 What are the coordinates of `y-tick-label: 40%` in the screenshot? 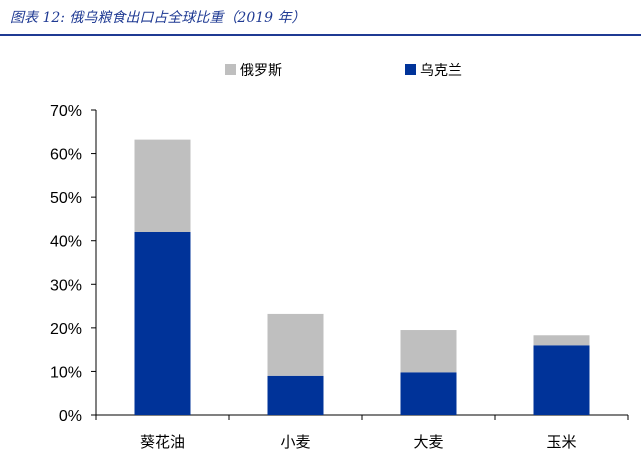 It's located at (66, 242).